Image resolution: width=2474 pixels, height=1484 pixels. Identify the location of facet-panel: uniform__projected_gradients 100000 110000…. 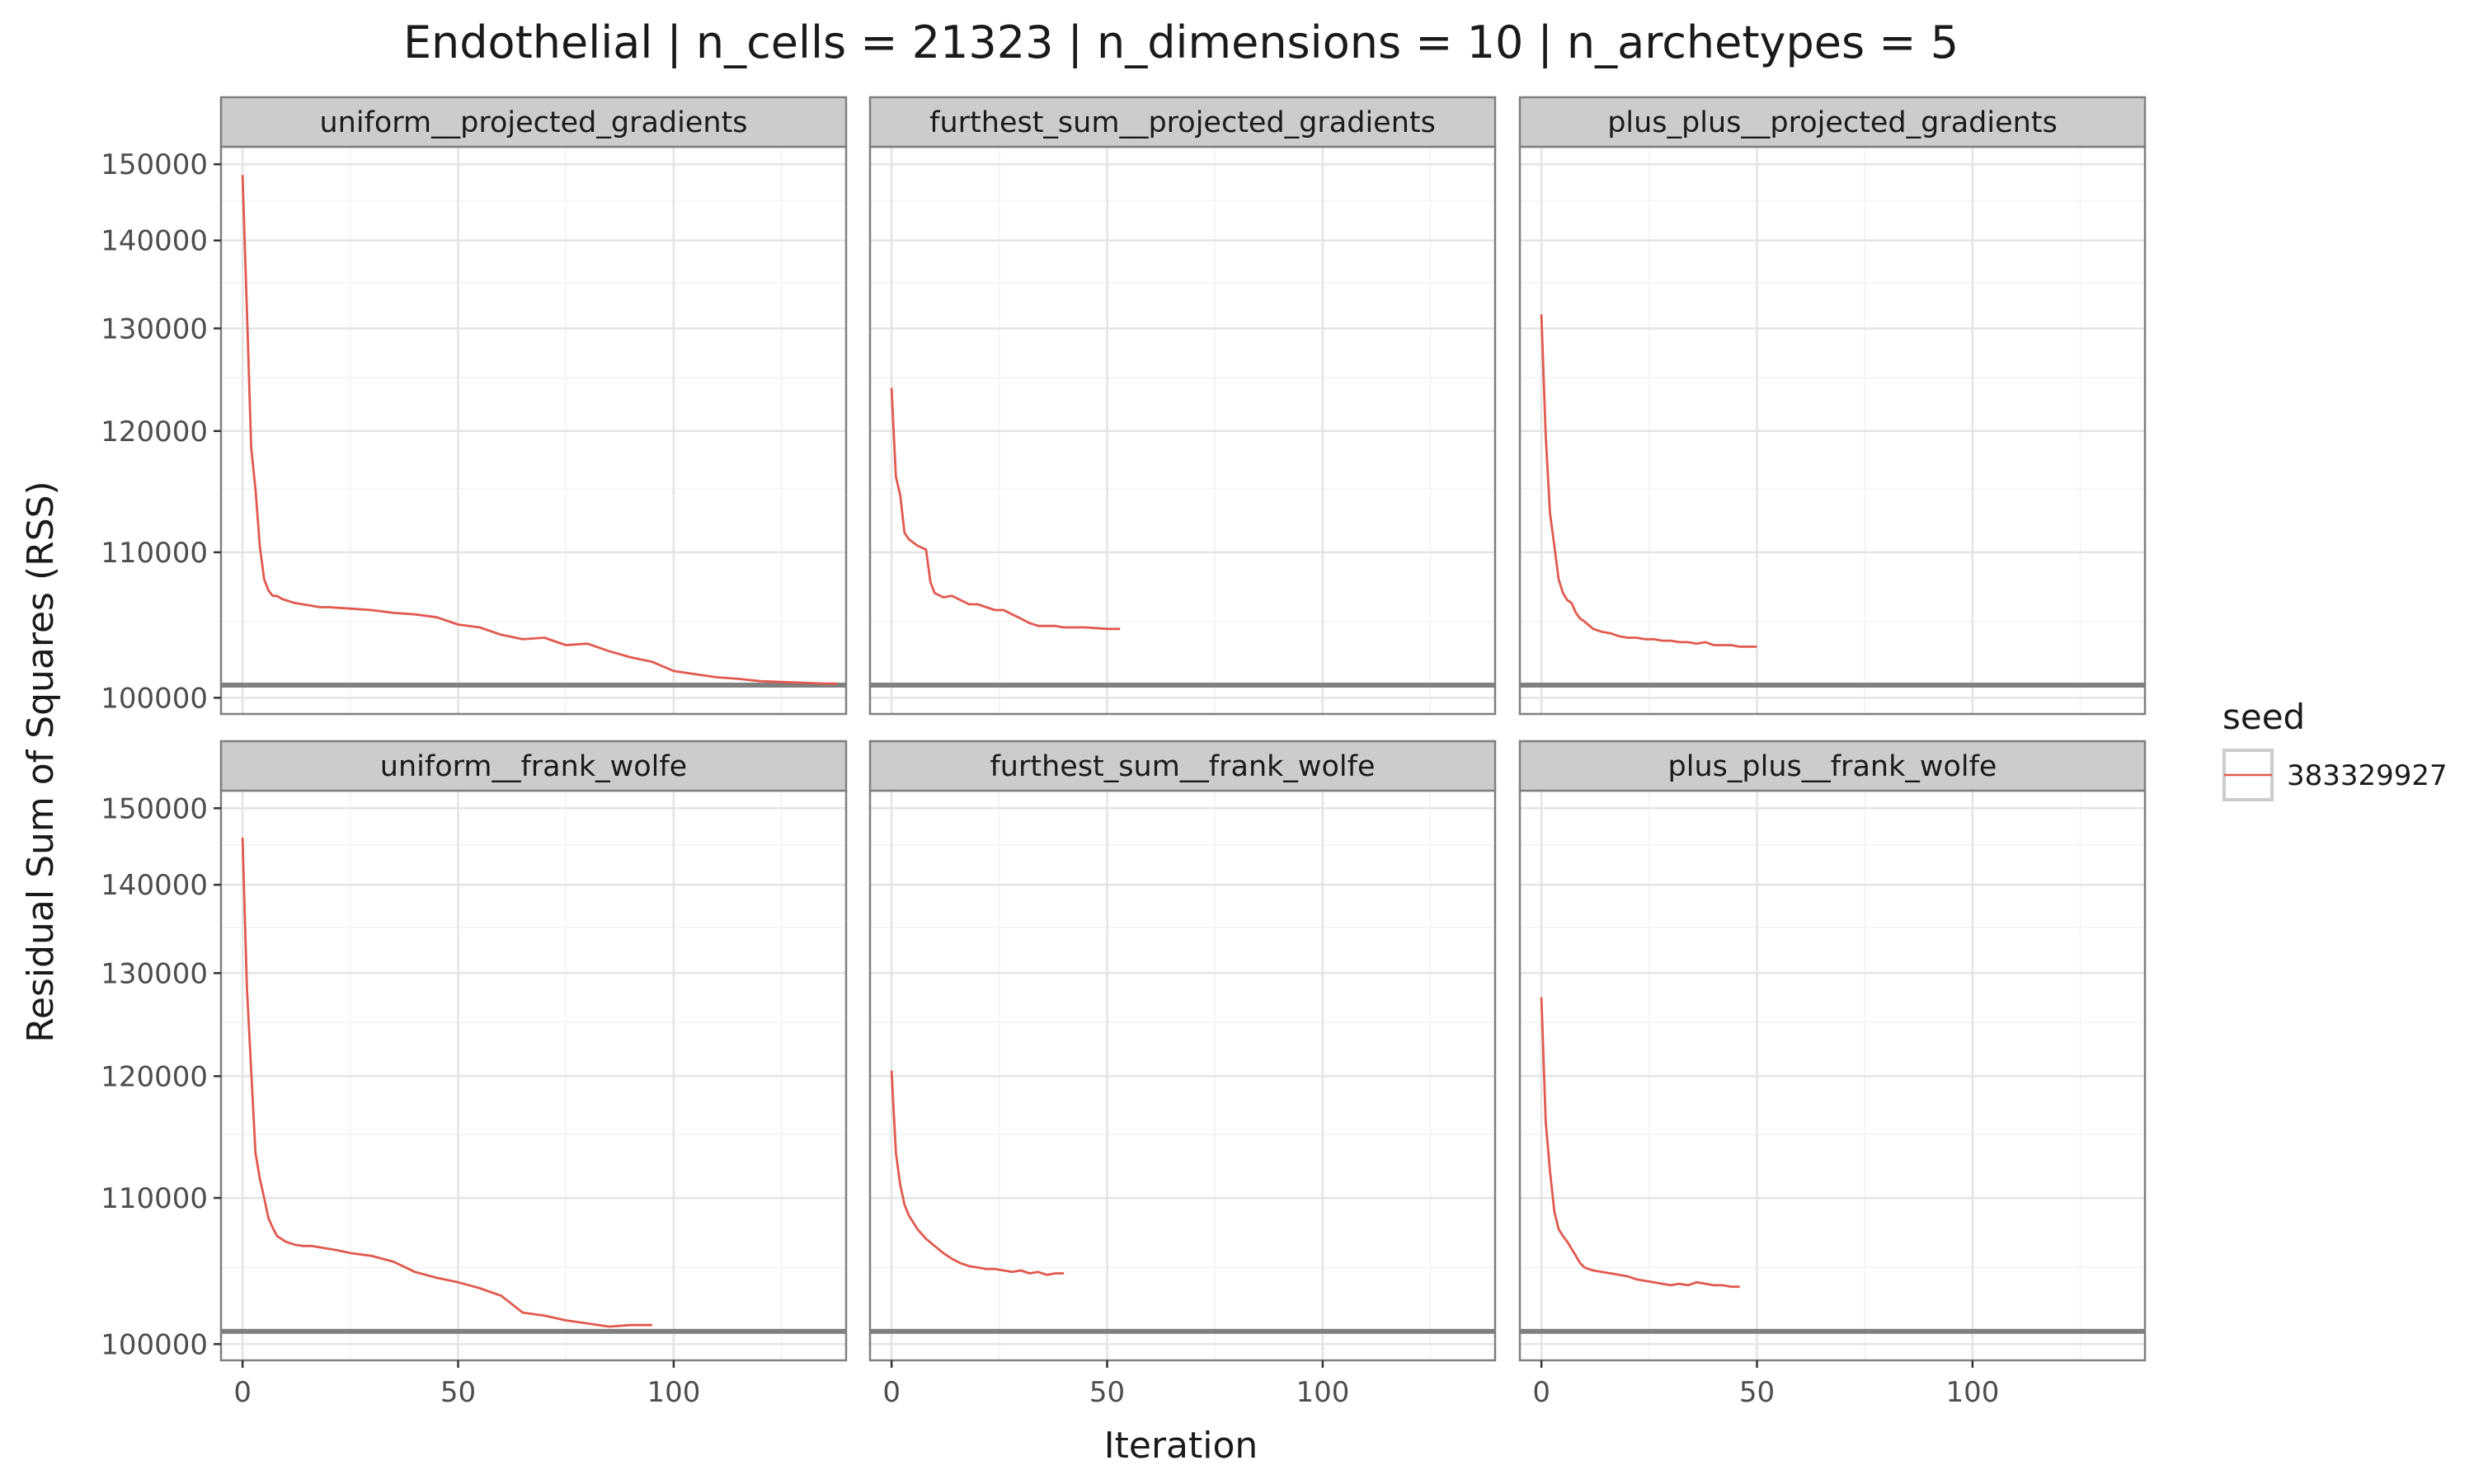
(474, 405).